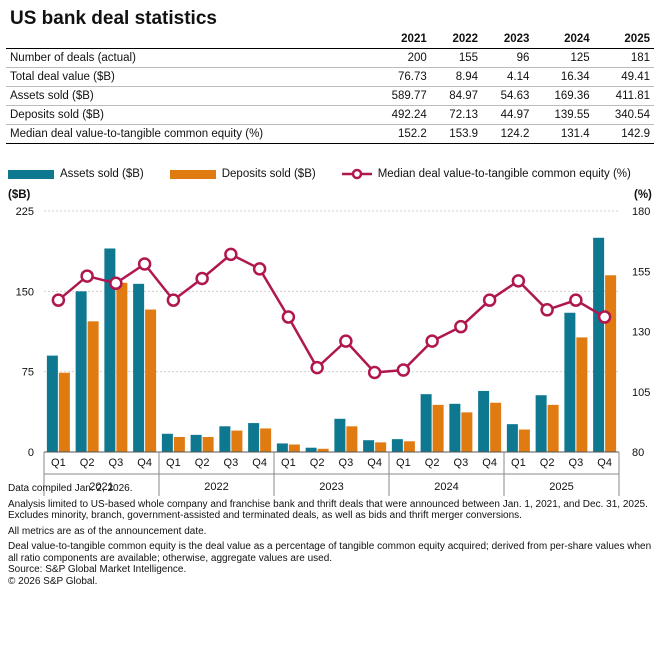 The image size is (660, 646). What do you see at coordinates (216, 487) in the screenshot?
I see `year-label: 2022` at bounding box center [216, 487].